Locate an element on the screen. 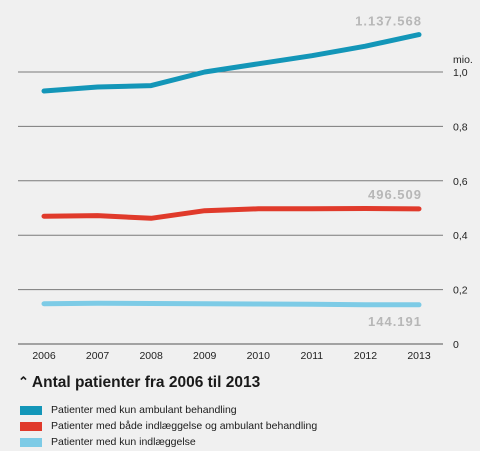  legend-item: Patienter med kun ambulant behandling is located at coordinates (168, 410).